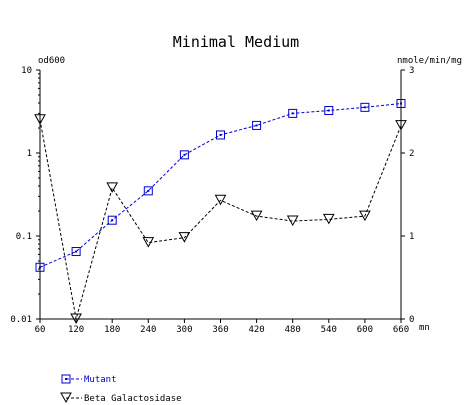 This screenshot has width=472, height=405. What do you see at coordinates (21, 320) in the screenshot?
I see `y-left-tick-label: 0.01` at bounding box center [21, 320].